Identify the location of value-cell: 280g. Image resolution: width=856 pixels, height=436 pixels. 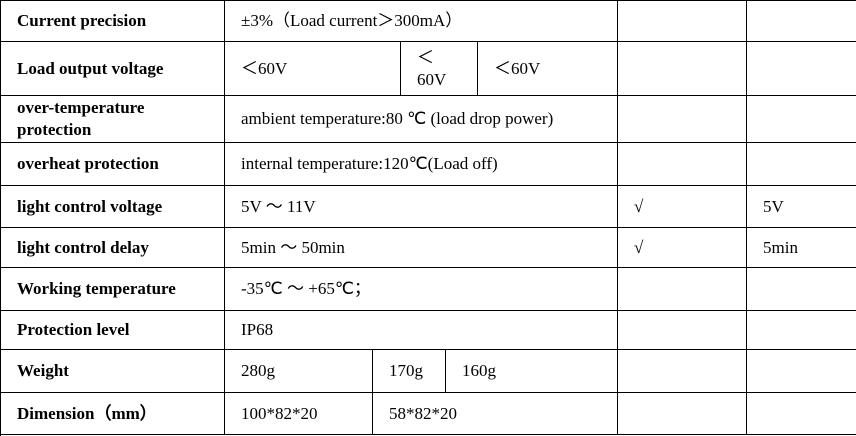
(299, 371).